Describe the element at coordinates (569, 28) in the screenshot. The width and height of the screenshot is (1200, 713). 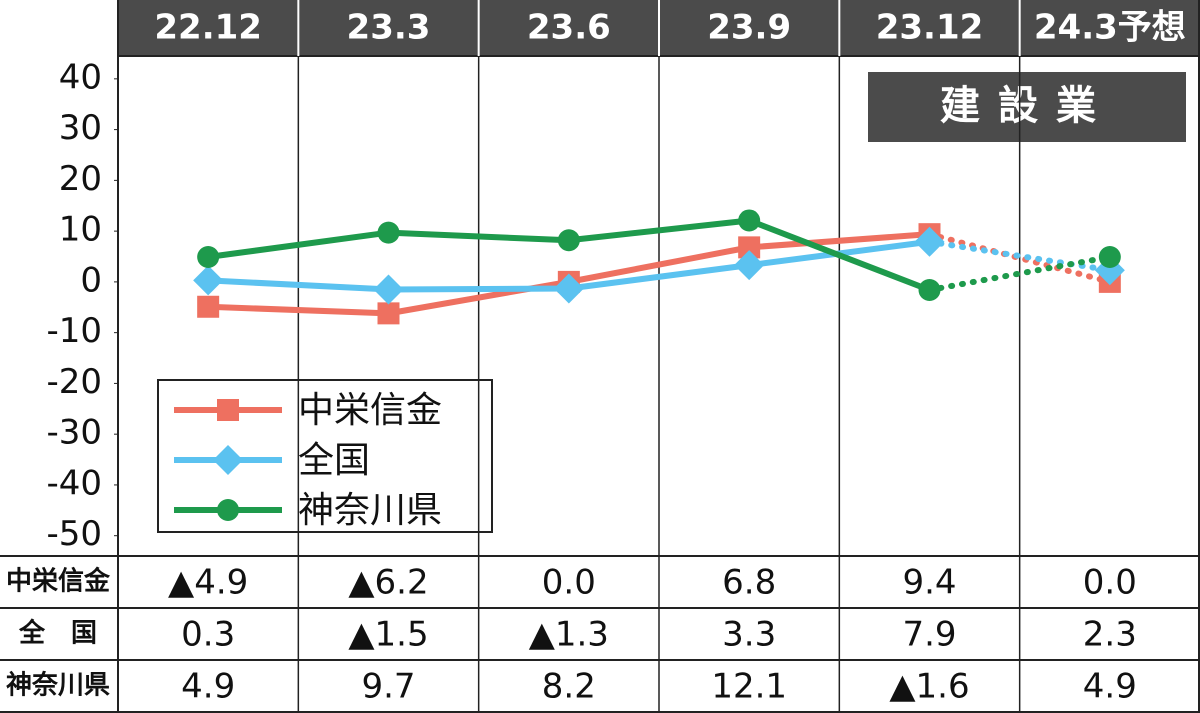
I see `x-tick-label: 23.6` at that location.